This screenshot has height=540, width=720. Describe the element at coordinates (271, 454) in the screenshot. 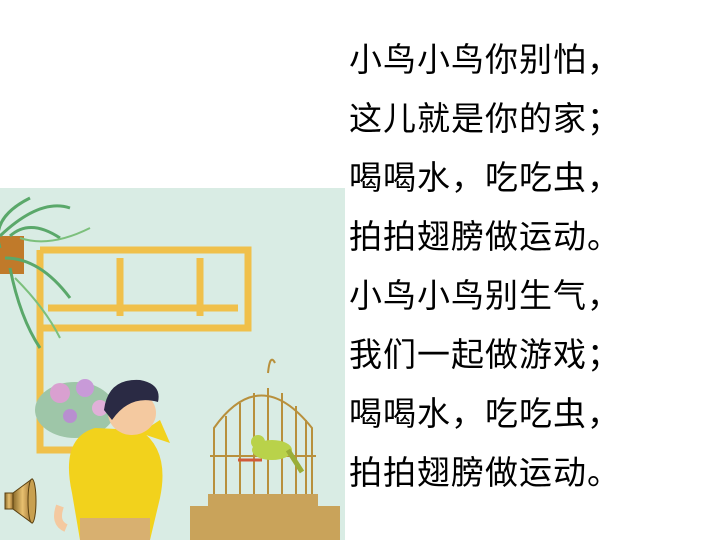

I see `bird` at that location.